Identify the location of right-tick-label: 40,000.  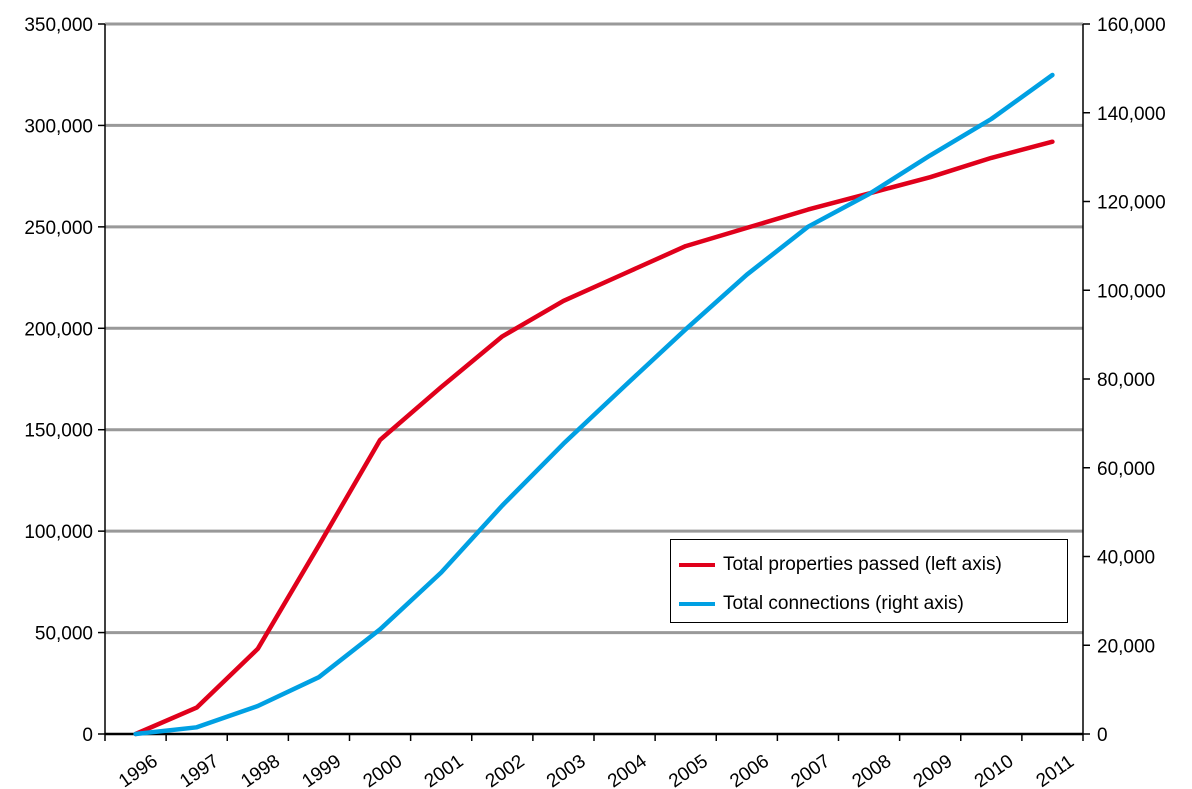
(1126, 558).